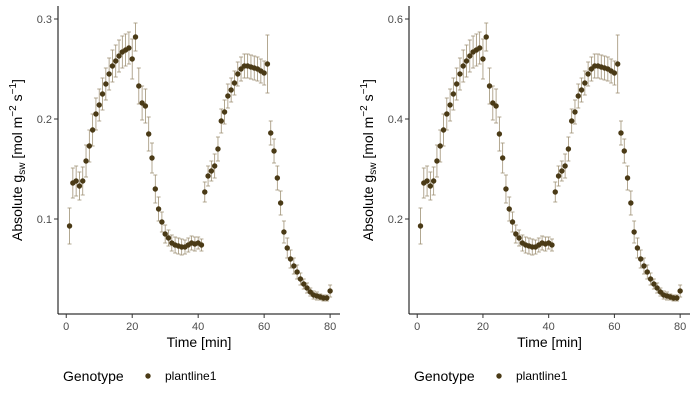  Describe the element at coordinates (132, 327) in the screenshot. I see `x-tick-label: 20` at that location.